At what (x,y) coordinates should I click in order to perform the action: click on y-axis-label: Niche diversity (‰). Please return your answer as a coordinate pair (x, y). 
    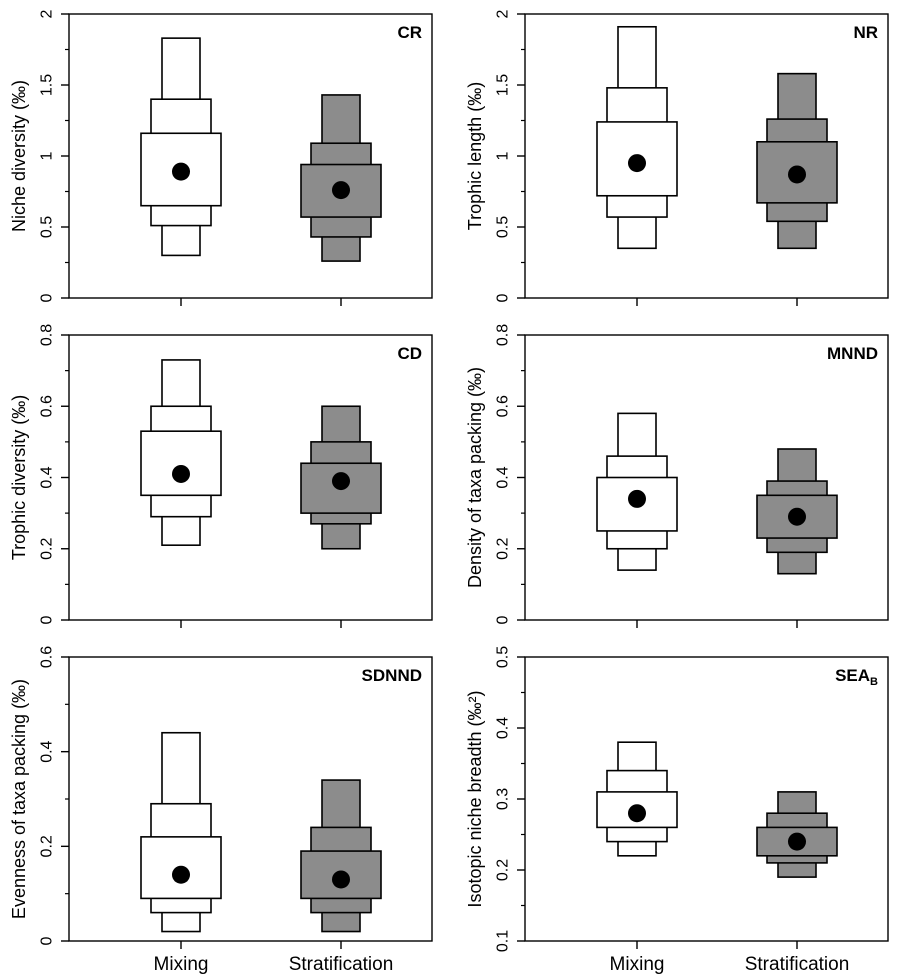
    Looking at the image, I should click on (19, 156).